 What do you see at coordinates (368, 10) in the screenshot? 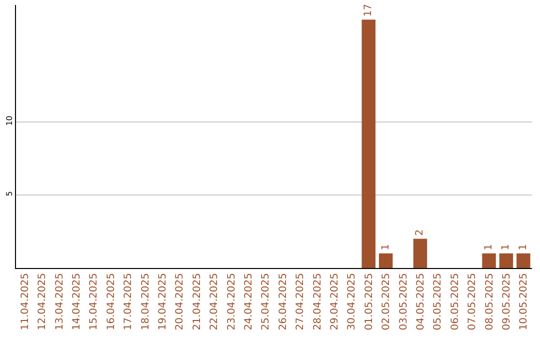
I see `data-label: 17` at bounding box center [368, 10].